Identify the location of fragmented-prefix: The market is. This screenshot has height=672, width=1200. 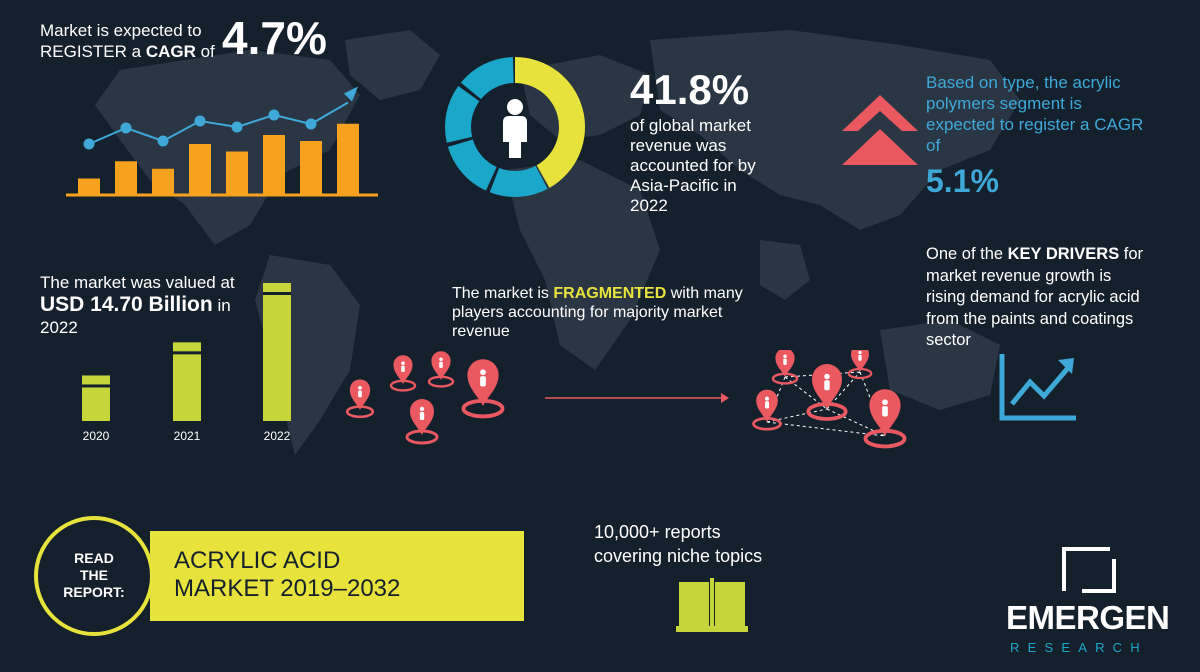
(503, 293).